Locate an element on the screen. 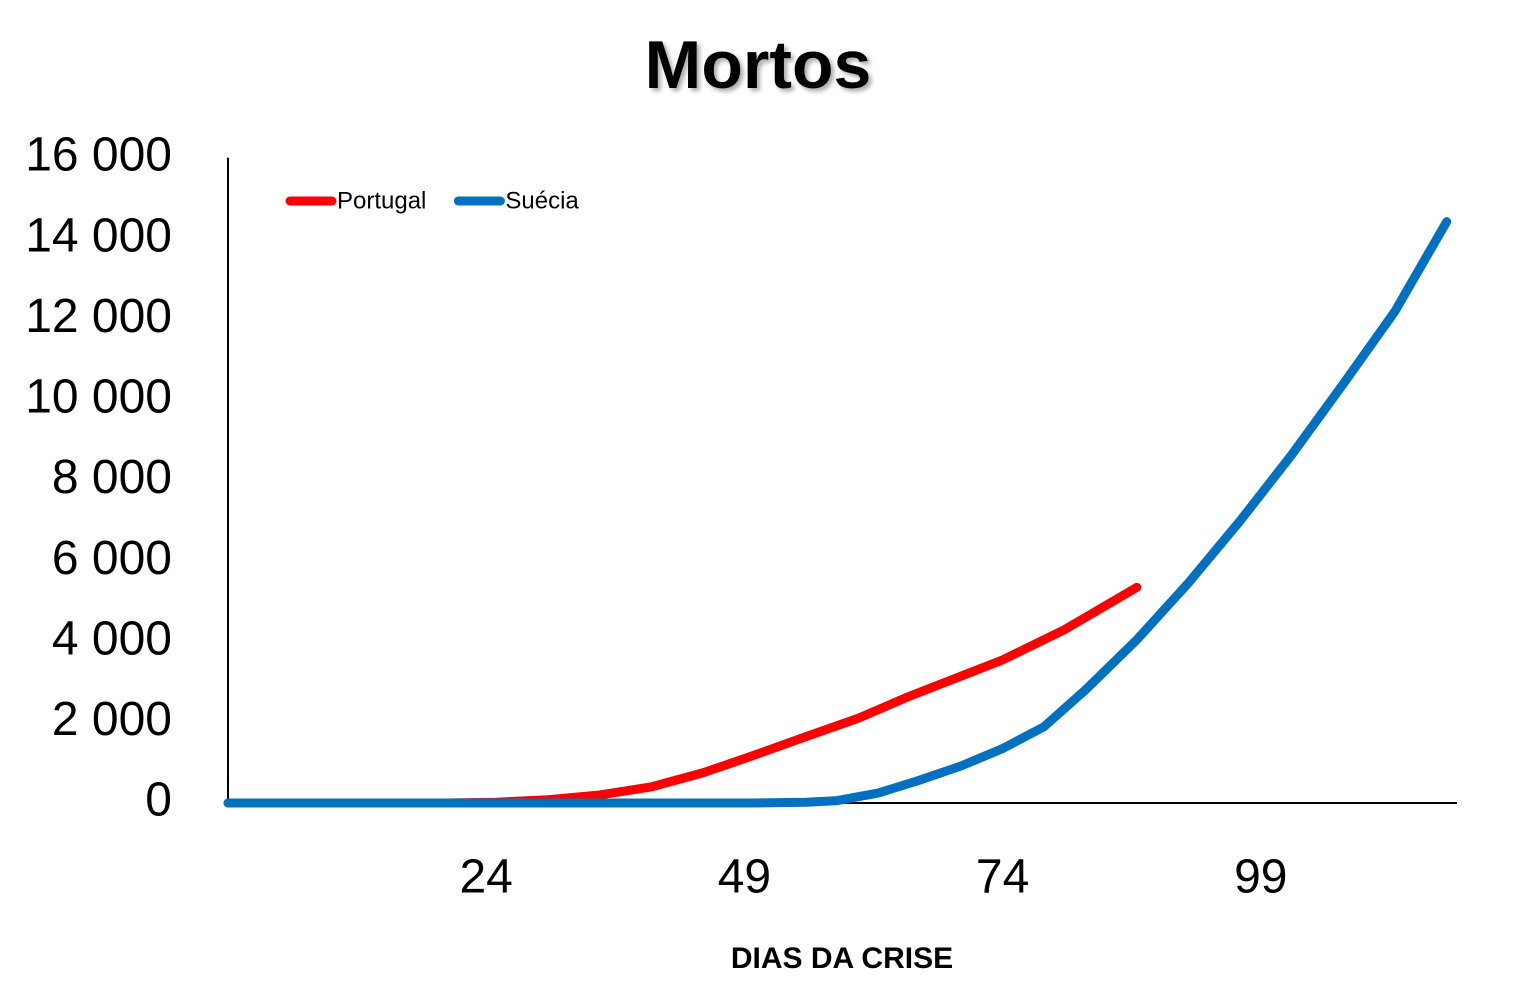 This screenshot has width=1518, height=993. x-axis-label: DIAS DA CRISE is located at coordinates (842, 958).